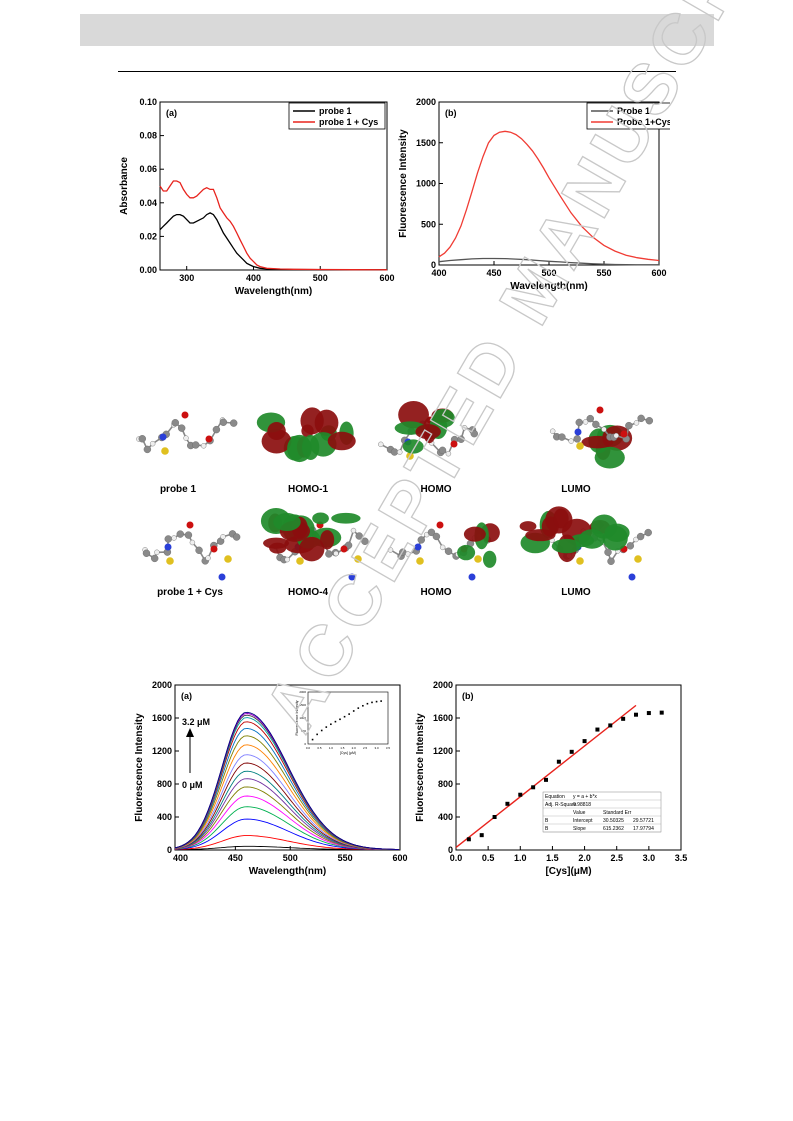  Describe the element at coordinates (302, 705) in the screenshot. I see `inset-y-tick-label: 1500` at that location.